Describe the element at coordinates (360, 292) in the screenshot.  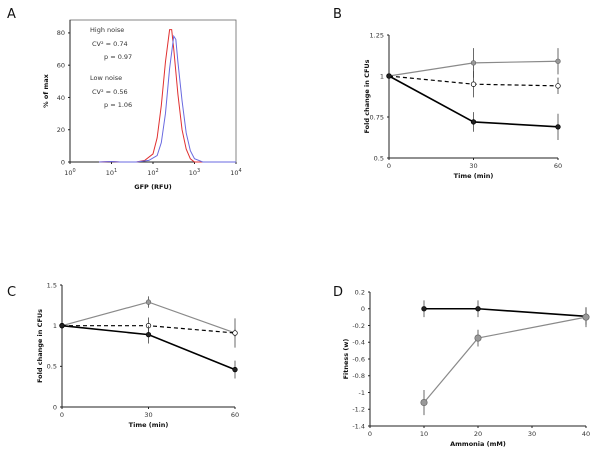
I see `y-tick-label: 0.2` at that location.